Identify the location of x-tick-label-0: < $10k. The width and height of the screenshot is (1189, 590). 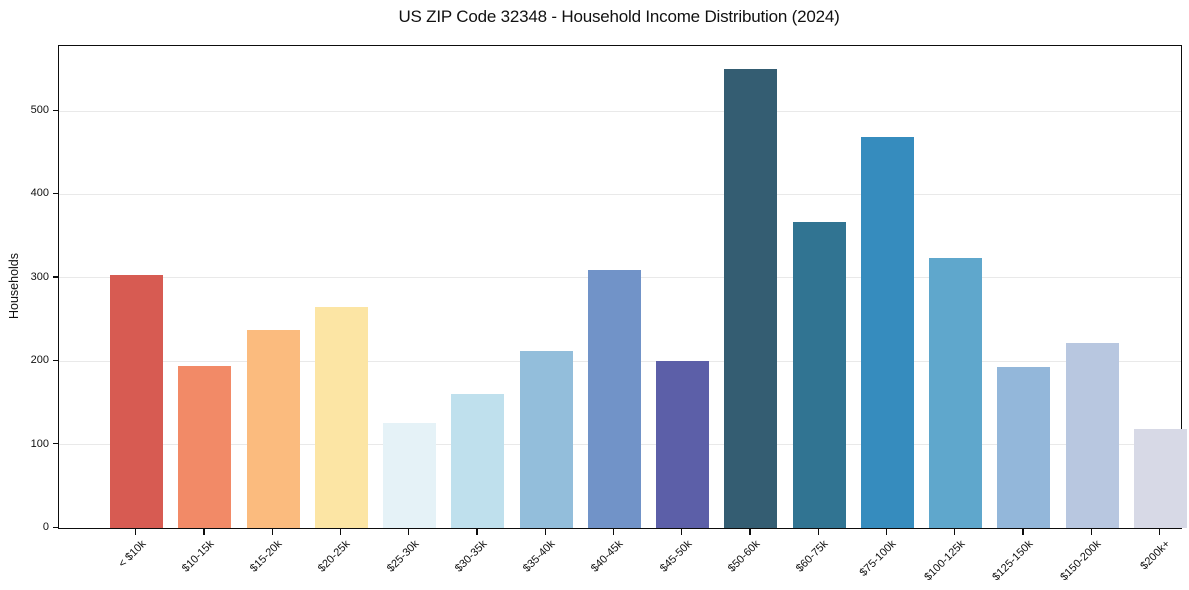
(131, 554).